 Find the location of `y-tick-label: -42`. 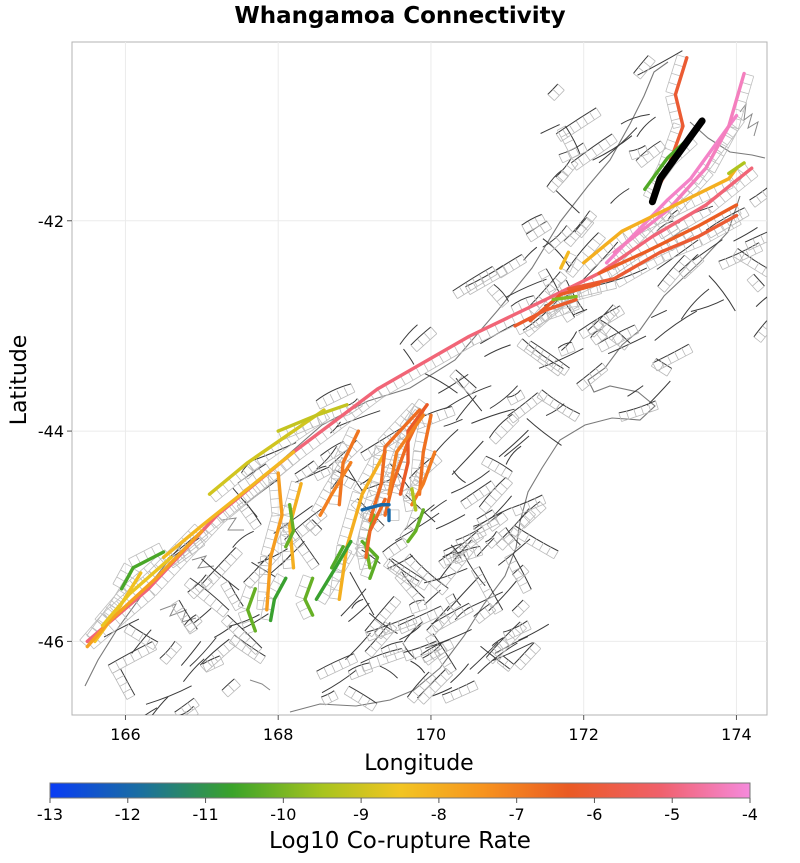

y-tick-label: -42 is located at coordinates (51, 221).